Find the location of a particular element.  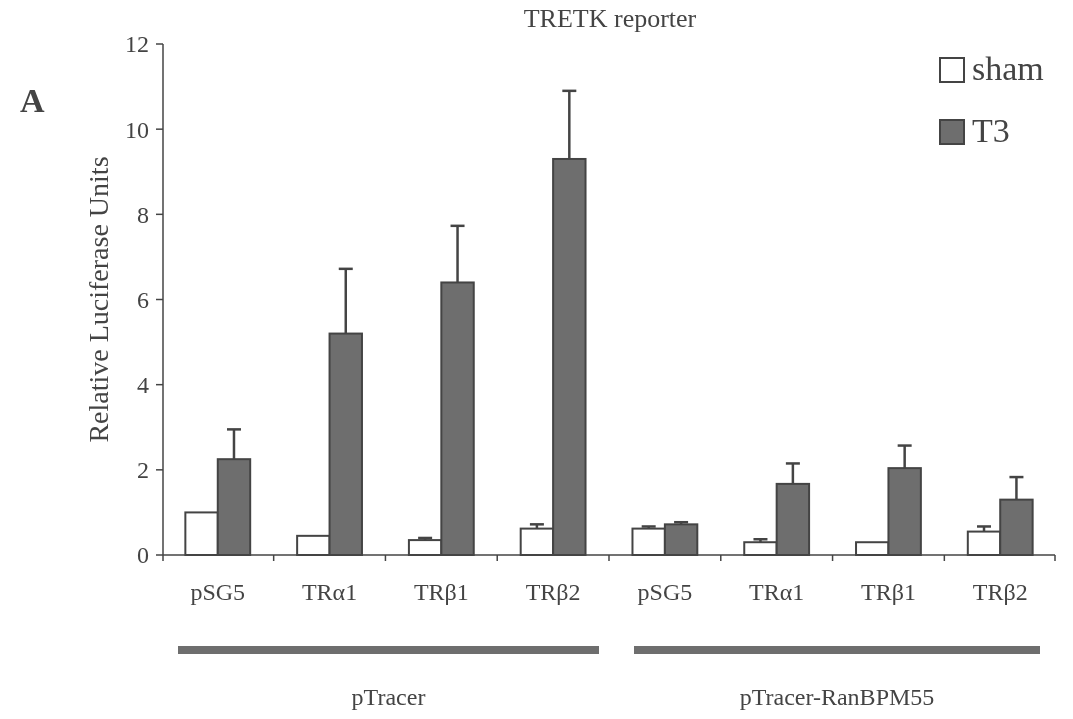

text: pTracer-RanBPM55 is located at coordinates (837, 697).